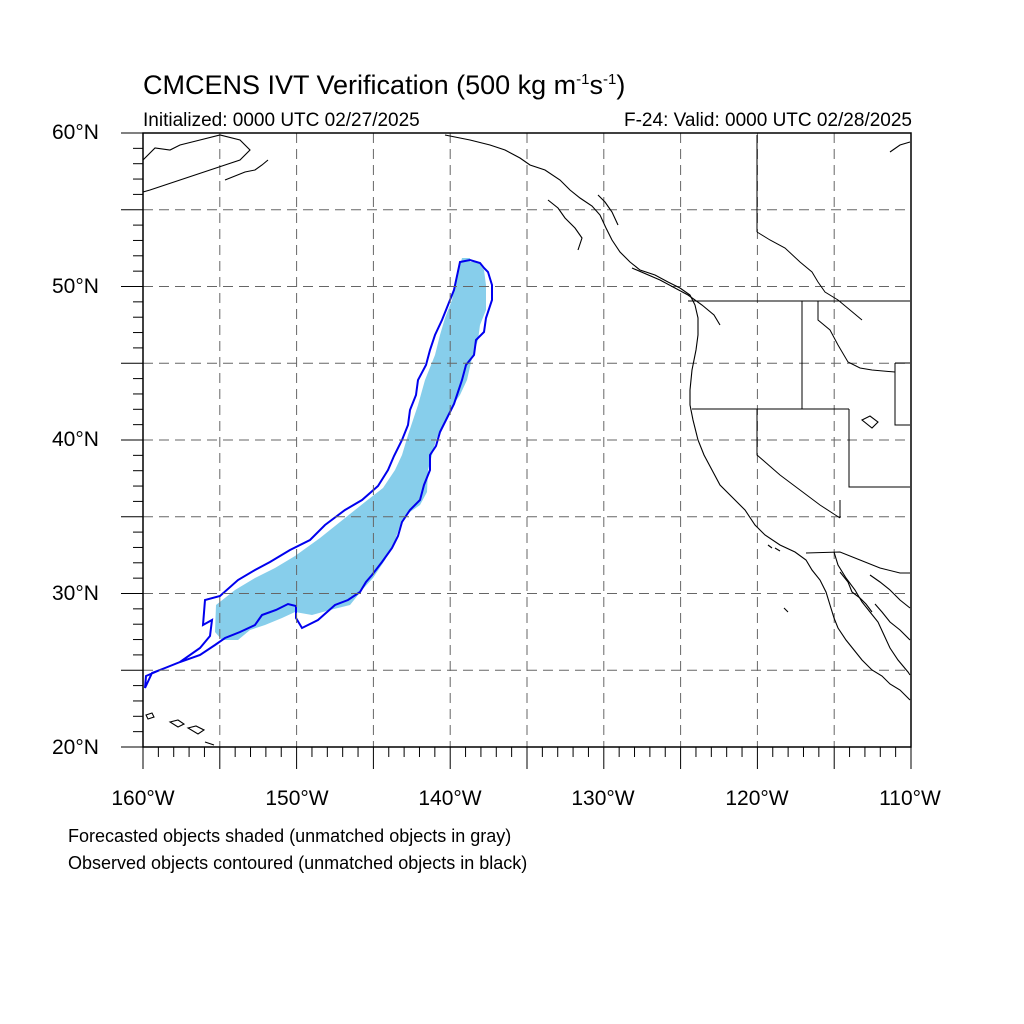 The height and width of the screenshot is (1024, 1024). I want to click on observed-object-contour, so click(318, 473).